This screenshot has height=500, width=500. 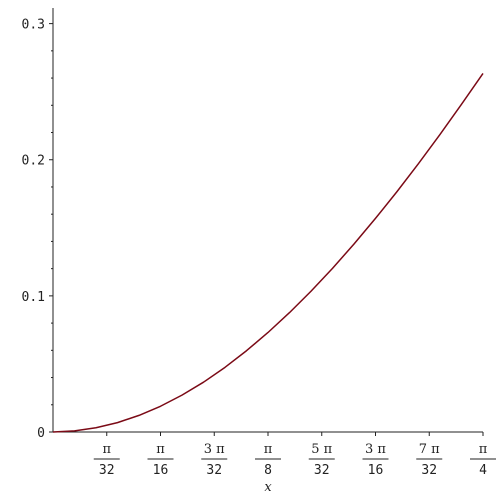 I want to click on y-tick-label: 0.1, so click(x=33, y=297).